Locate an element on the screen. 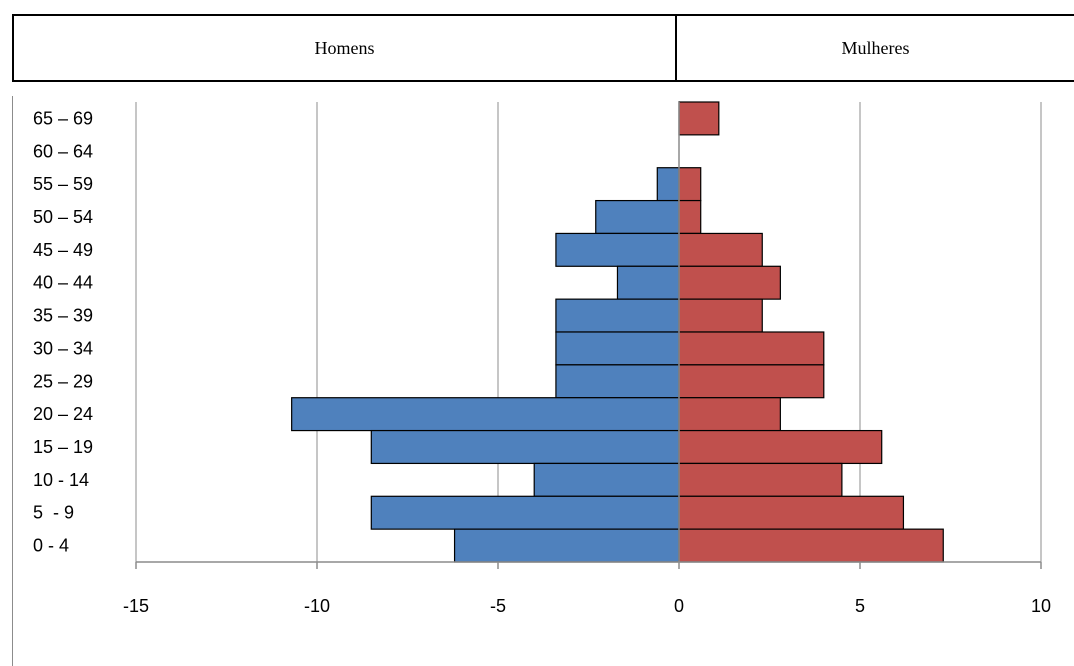 This screenshot has width=1074, height=666. y-category-label-12: 5 - 9 is located at coordinates (53, 513).